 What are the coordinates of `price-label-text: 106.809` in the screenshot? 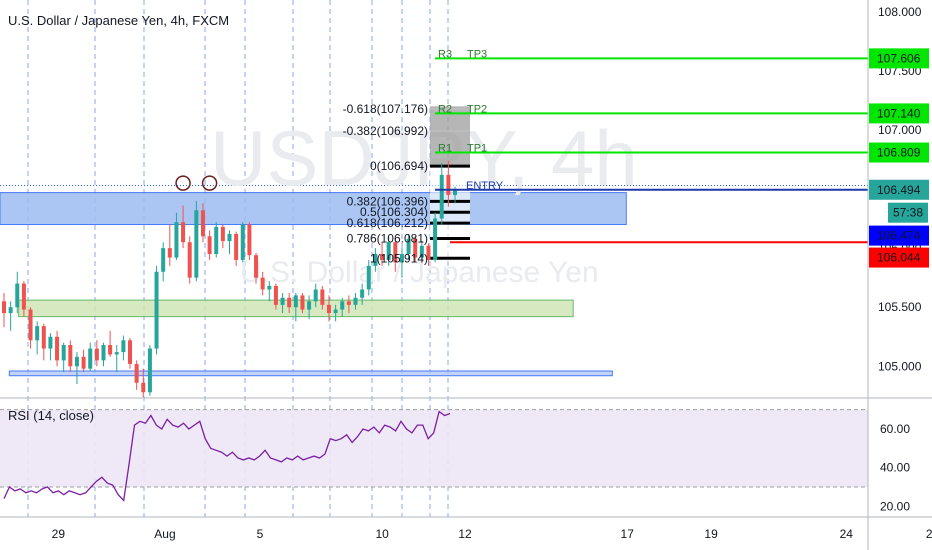 It's located at (899, 153).